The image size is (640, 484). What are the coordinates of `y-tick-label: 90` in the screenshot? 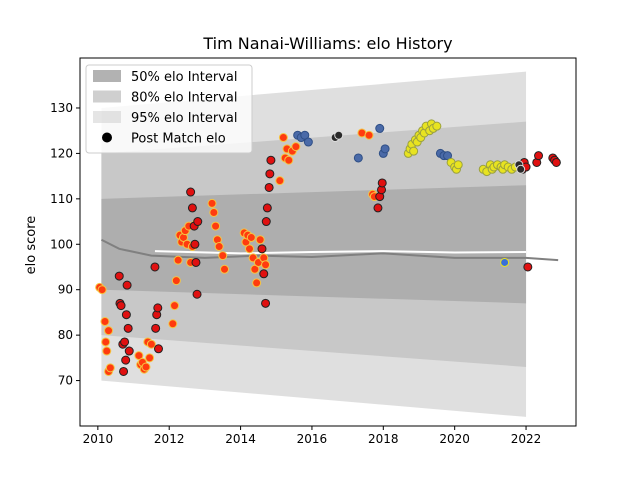 It's located at (65, 290).